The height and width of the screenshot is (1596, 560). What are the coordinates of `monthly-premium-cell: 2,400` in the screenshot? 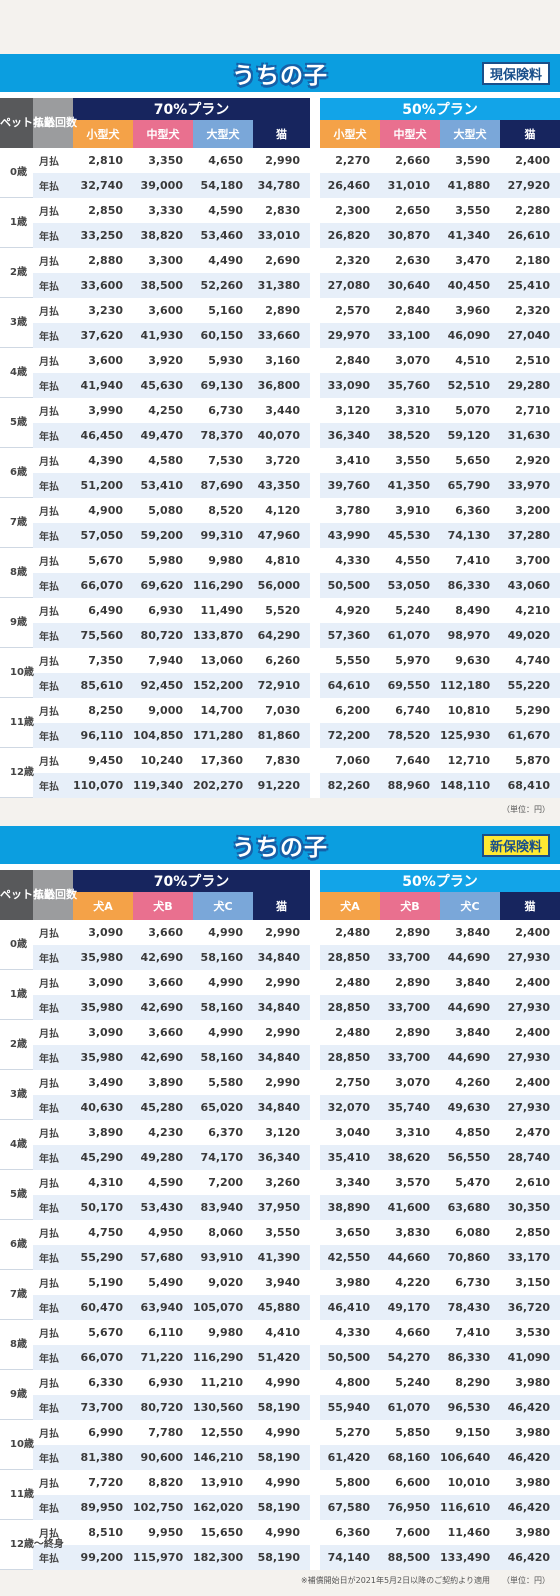 It's located at (530, 932).